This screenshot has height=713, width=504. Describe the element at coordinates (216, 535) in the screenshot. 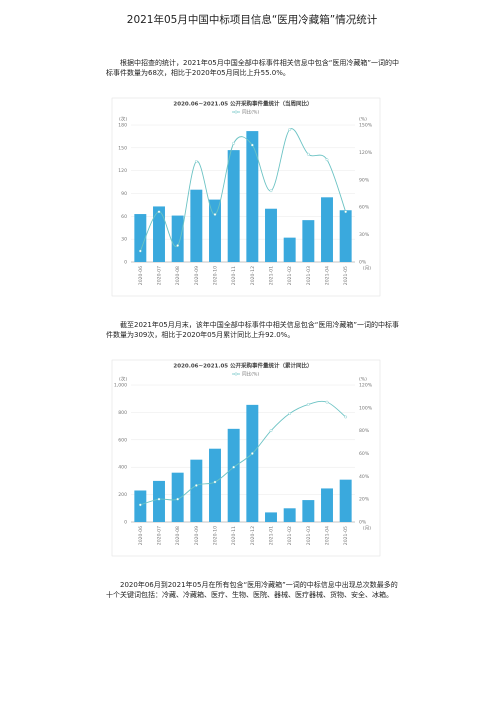

I see `x-tick-label: 2020-10` at that location.